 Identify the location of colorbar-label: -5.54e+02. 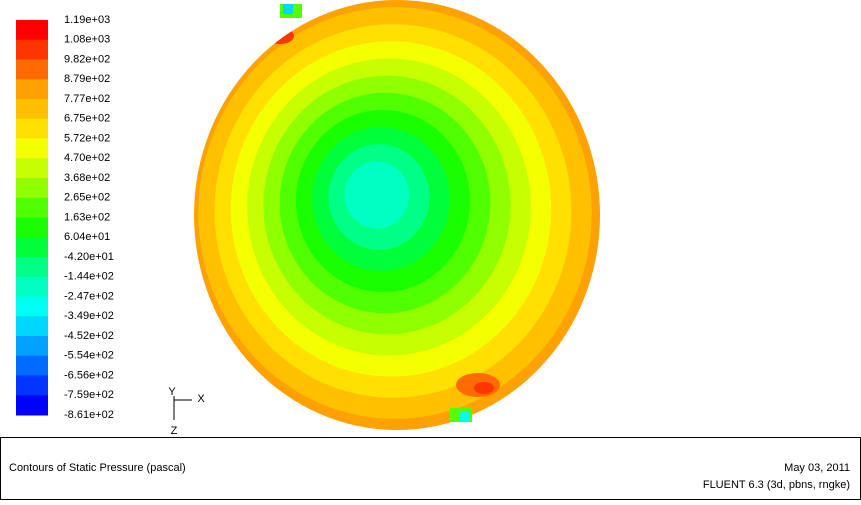
(89, 356).